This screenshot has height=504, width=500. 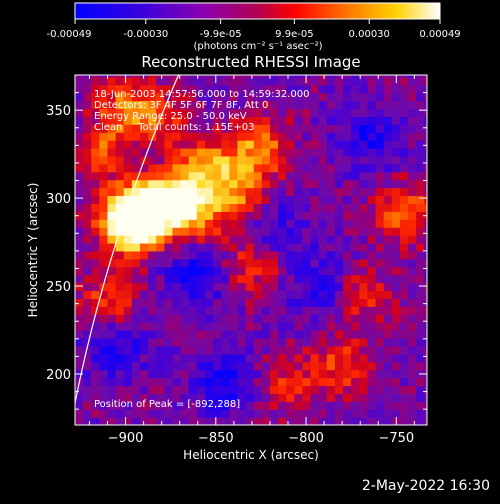 What do you see at coordinates (250, 62) in the screenshot?
I see `chart-title: Reconstructed RHESSI Image` at bounding box center [250, 62].